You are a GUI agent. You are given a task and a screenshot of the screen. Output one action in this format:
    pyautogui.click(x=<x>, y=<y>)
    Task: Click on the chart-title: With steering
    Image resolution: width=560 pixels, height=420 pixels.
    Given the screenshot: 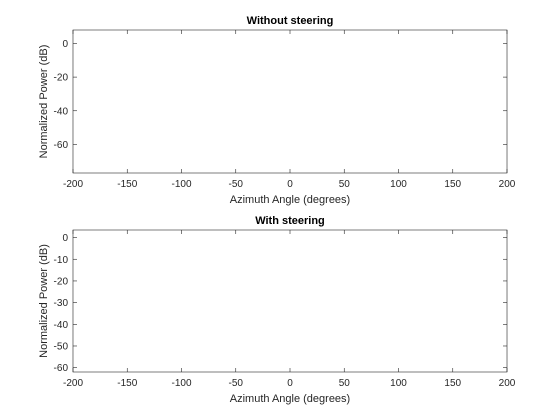 What is the action you would take?
    pyautogui.click(x=290, y=221)
    